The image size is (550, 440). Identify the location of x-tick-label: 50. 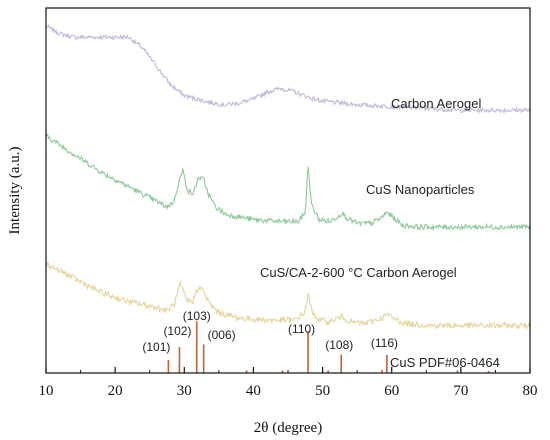
(322, 391).